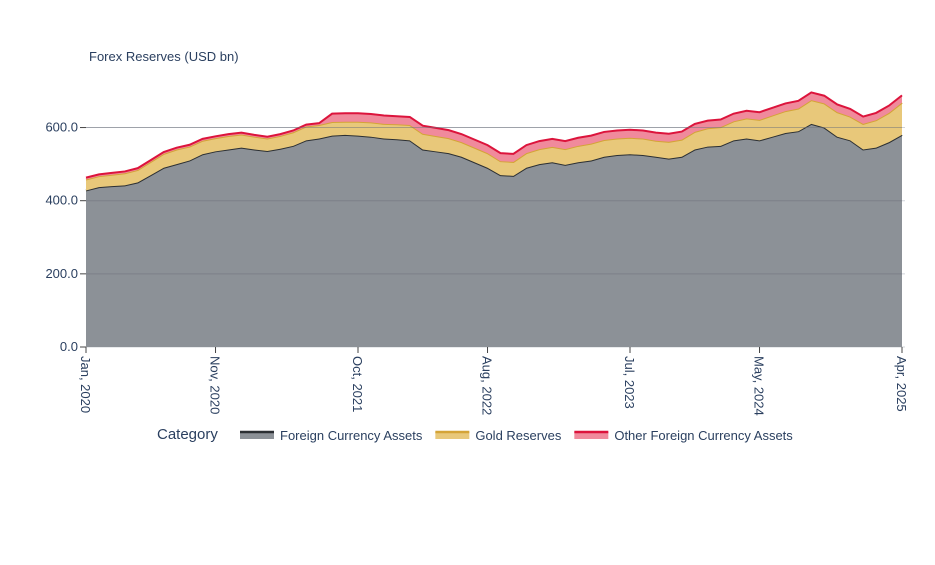  What do you see at coordinates (629, 382) in the screenshot?
I see `x-tick-label: Jul, 2023` at bounding box center [629, 382].